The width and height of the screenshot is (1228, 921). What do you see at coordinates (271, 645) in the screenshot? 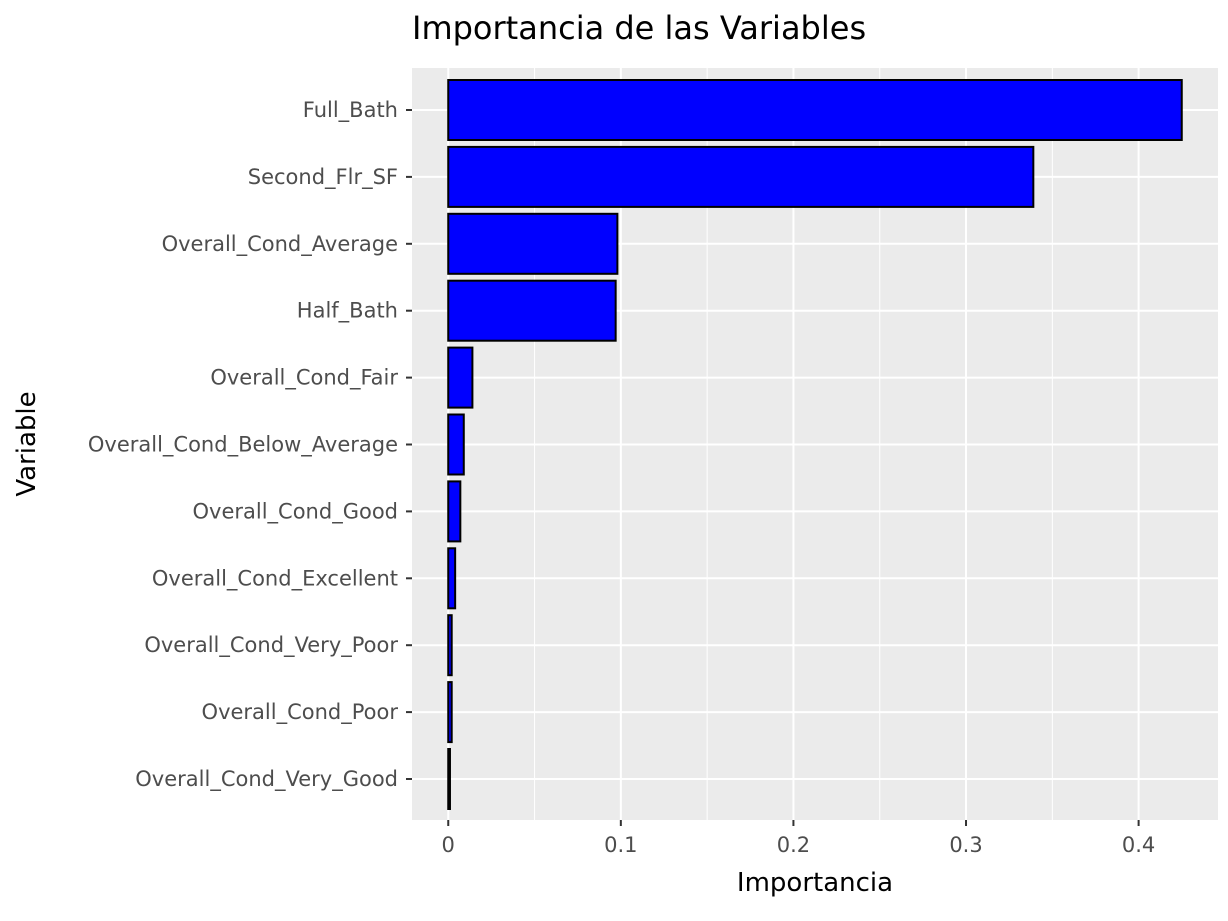
I see `y-tick-label: Overall_Cond_Very_Poor` at bounding box center [271, 645].